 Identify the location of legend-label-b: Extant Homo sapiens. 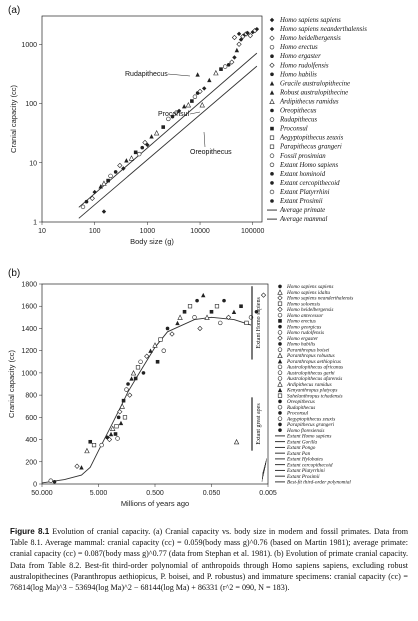
(308, 437).